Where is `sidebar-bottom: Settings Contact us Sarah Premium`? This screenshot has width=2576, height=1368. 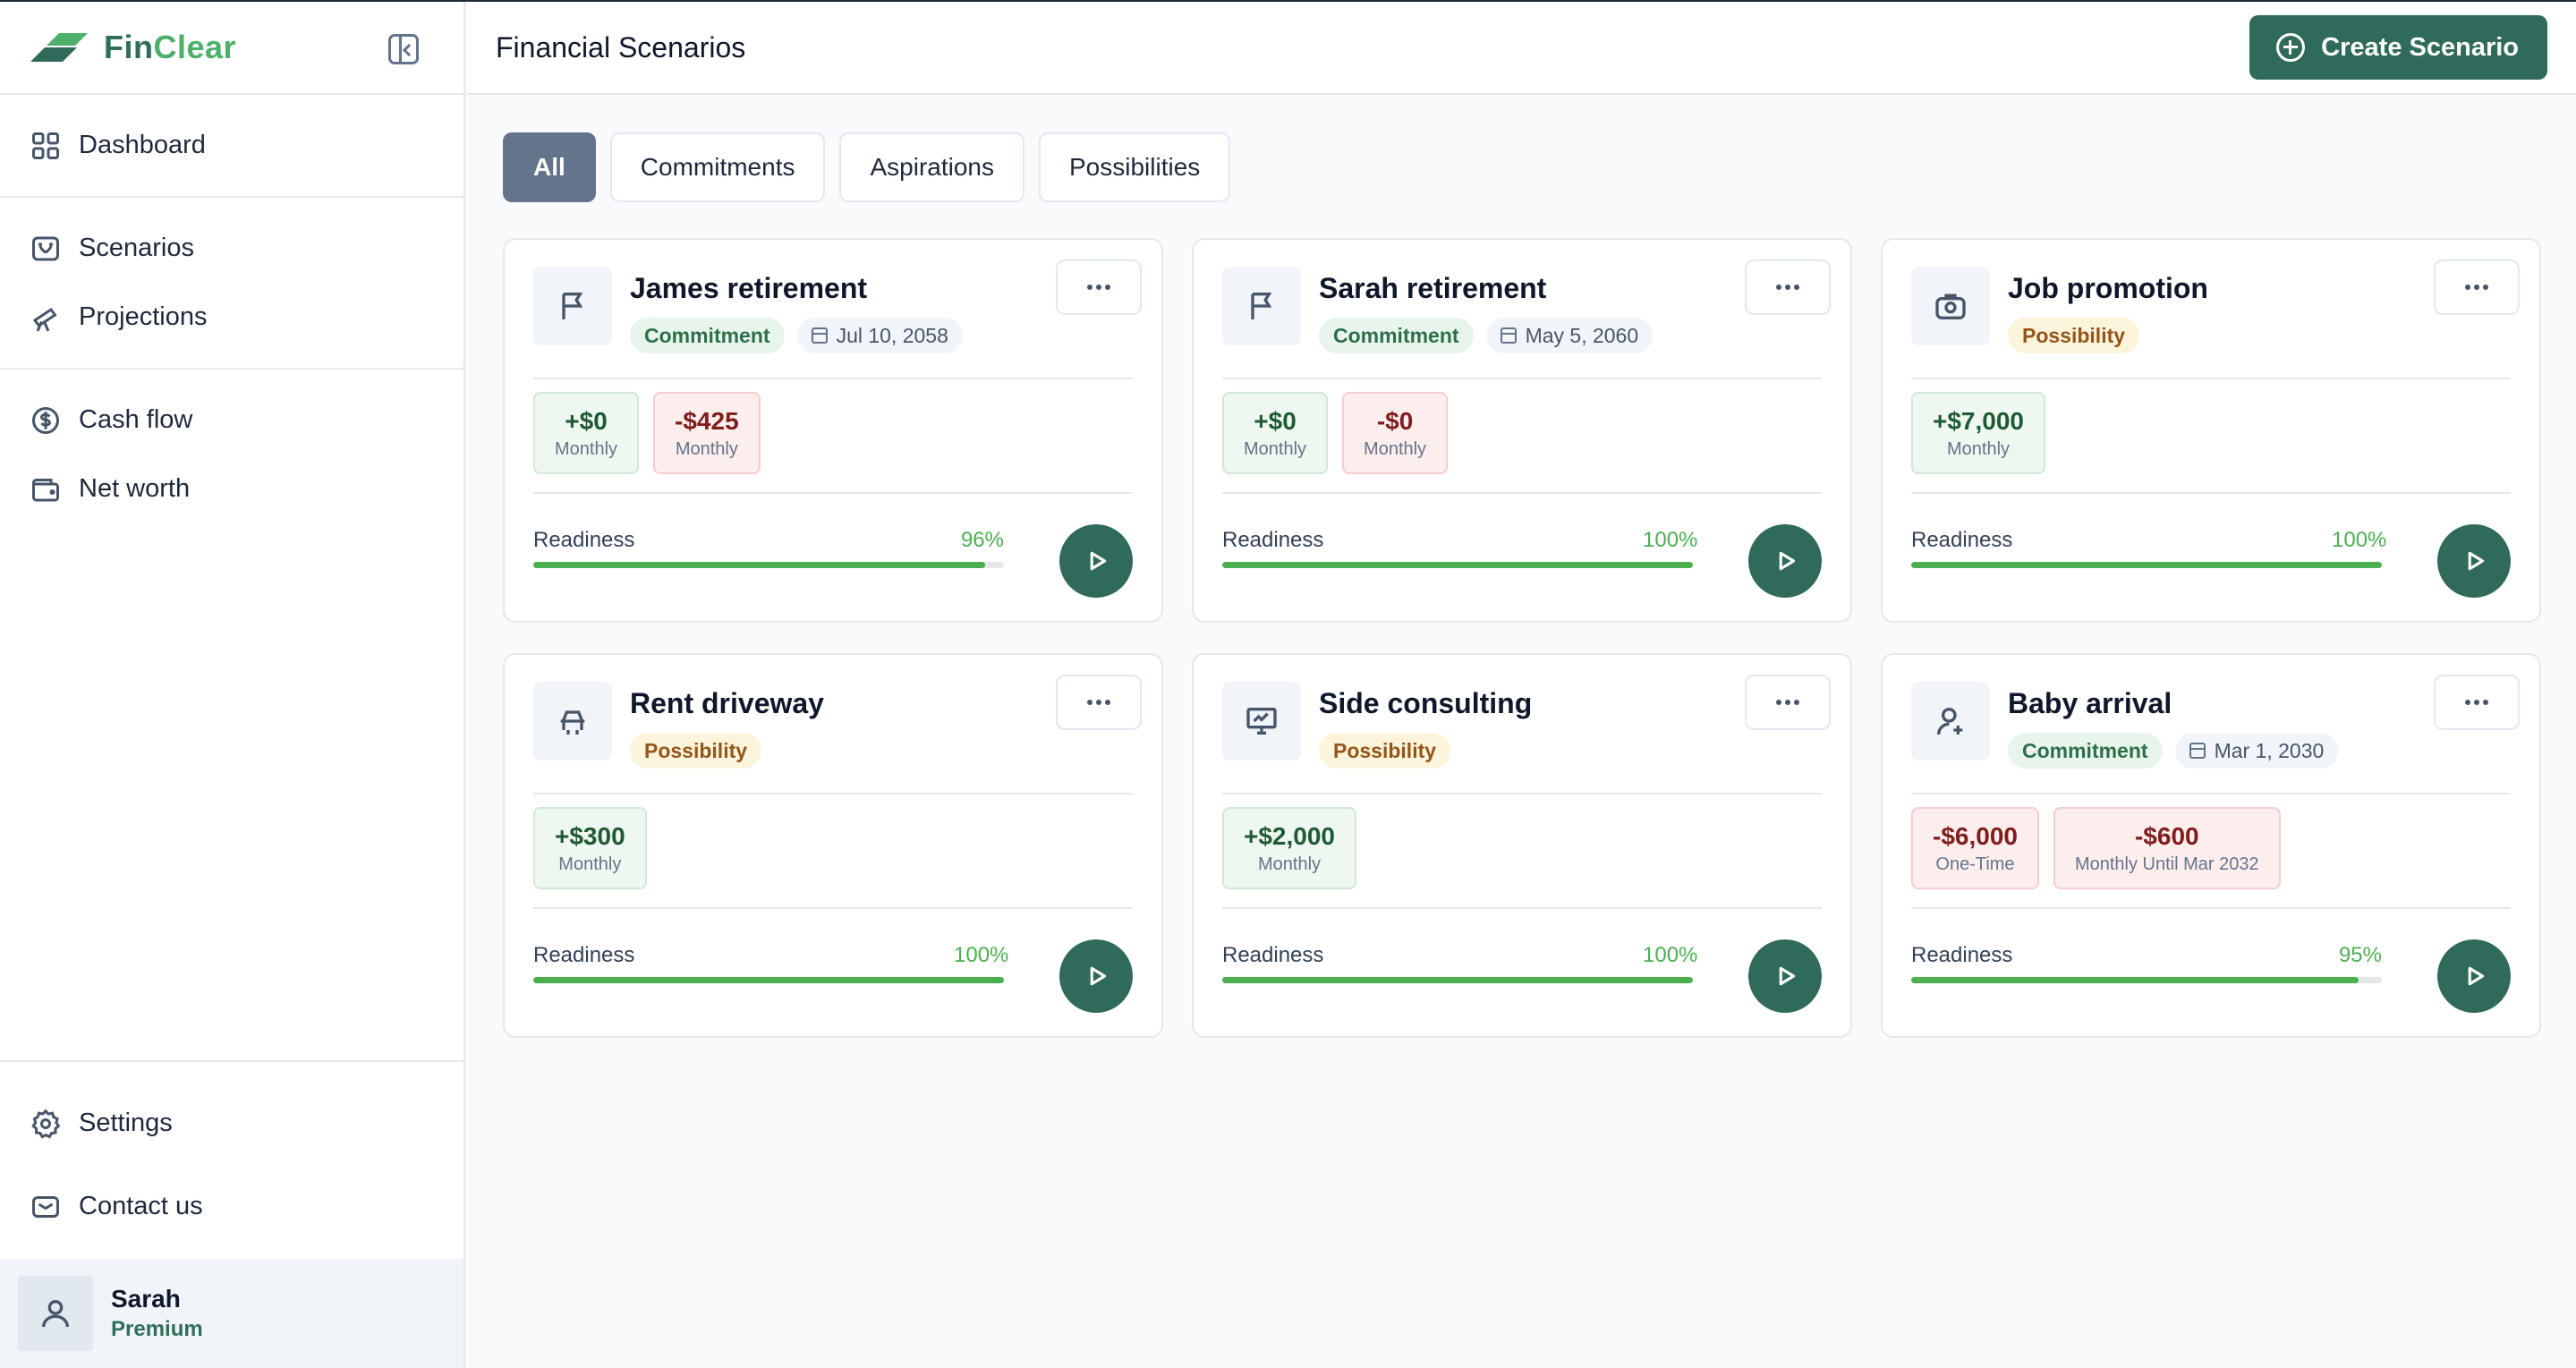
sidebar-bottom: Settings Contact us Sarah Premium is located at coordinates (231, 1214).